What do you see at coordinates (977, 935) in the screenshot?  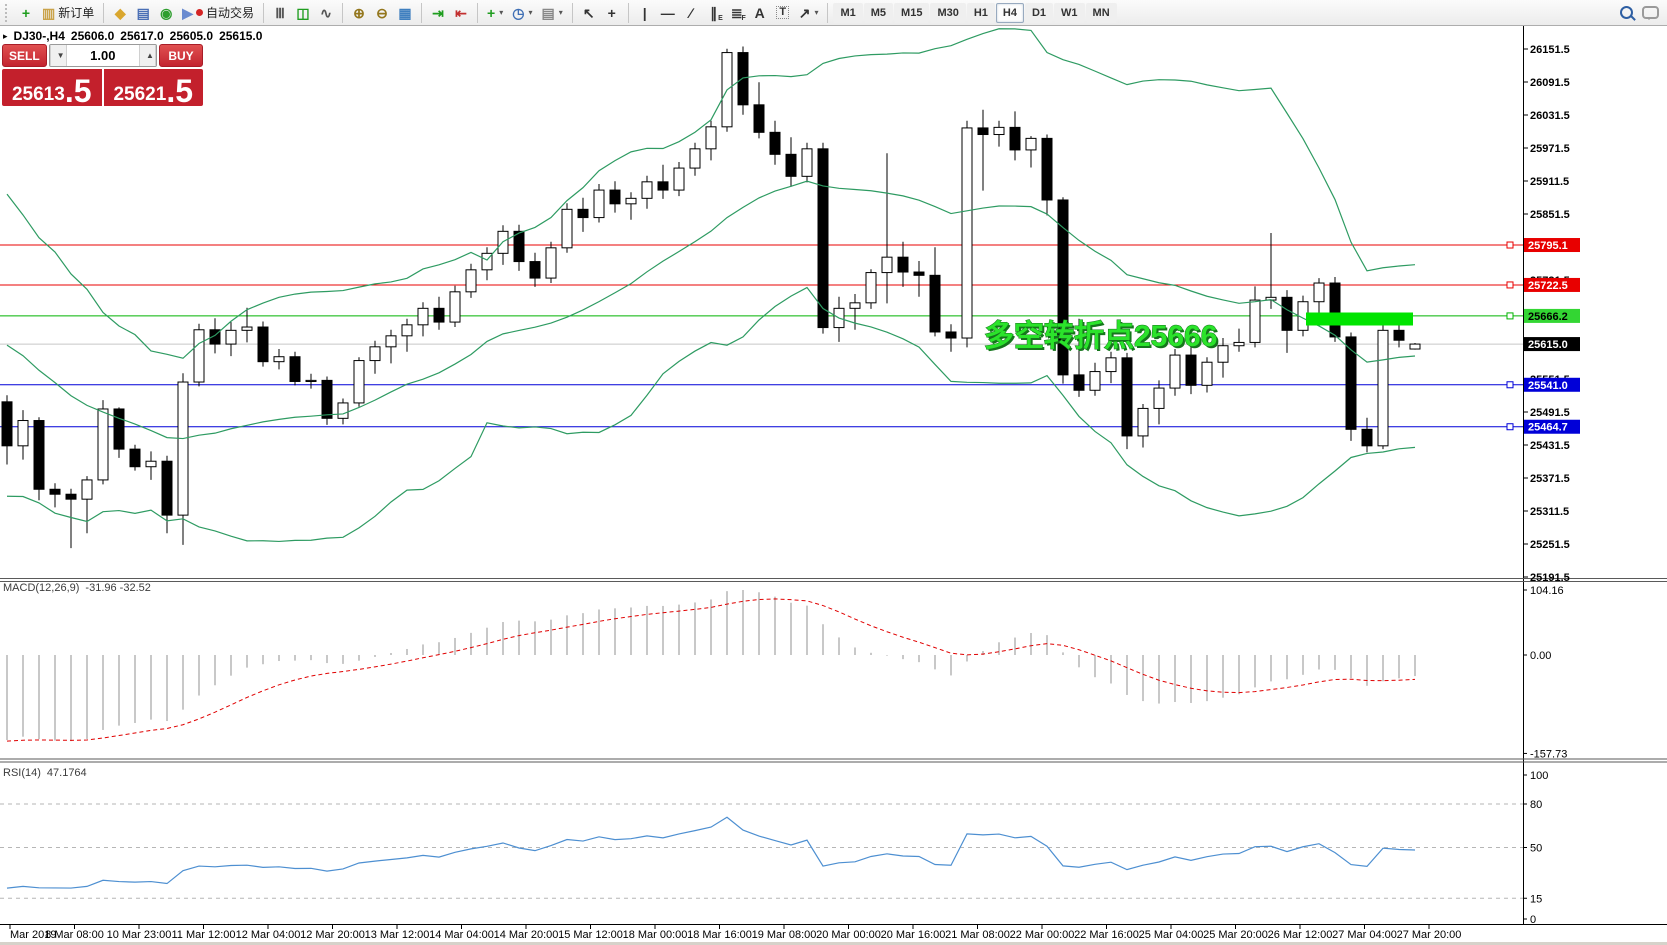 I see `time-tick: 21 Mar 08:00` at bounding box center [977, 935].